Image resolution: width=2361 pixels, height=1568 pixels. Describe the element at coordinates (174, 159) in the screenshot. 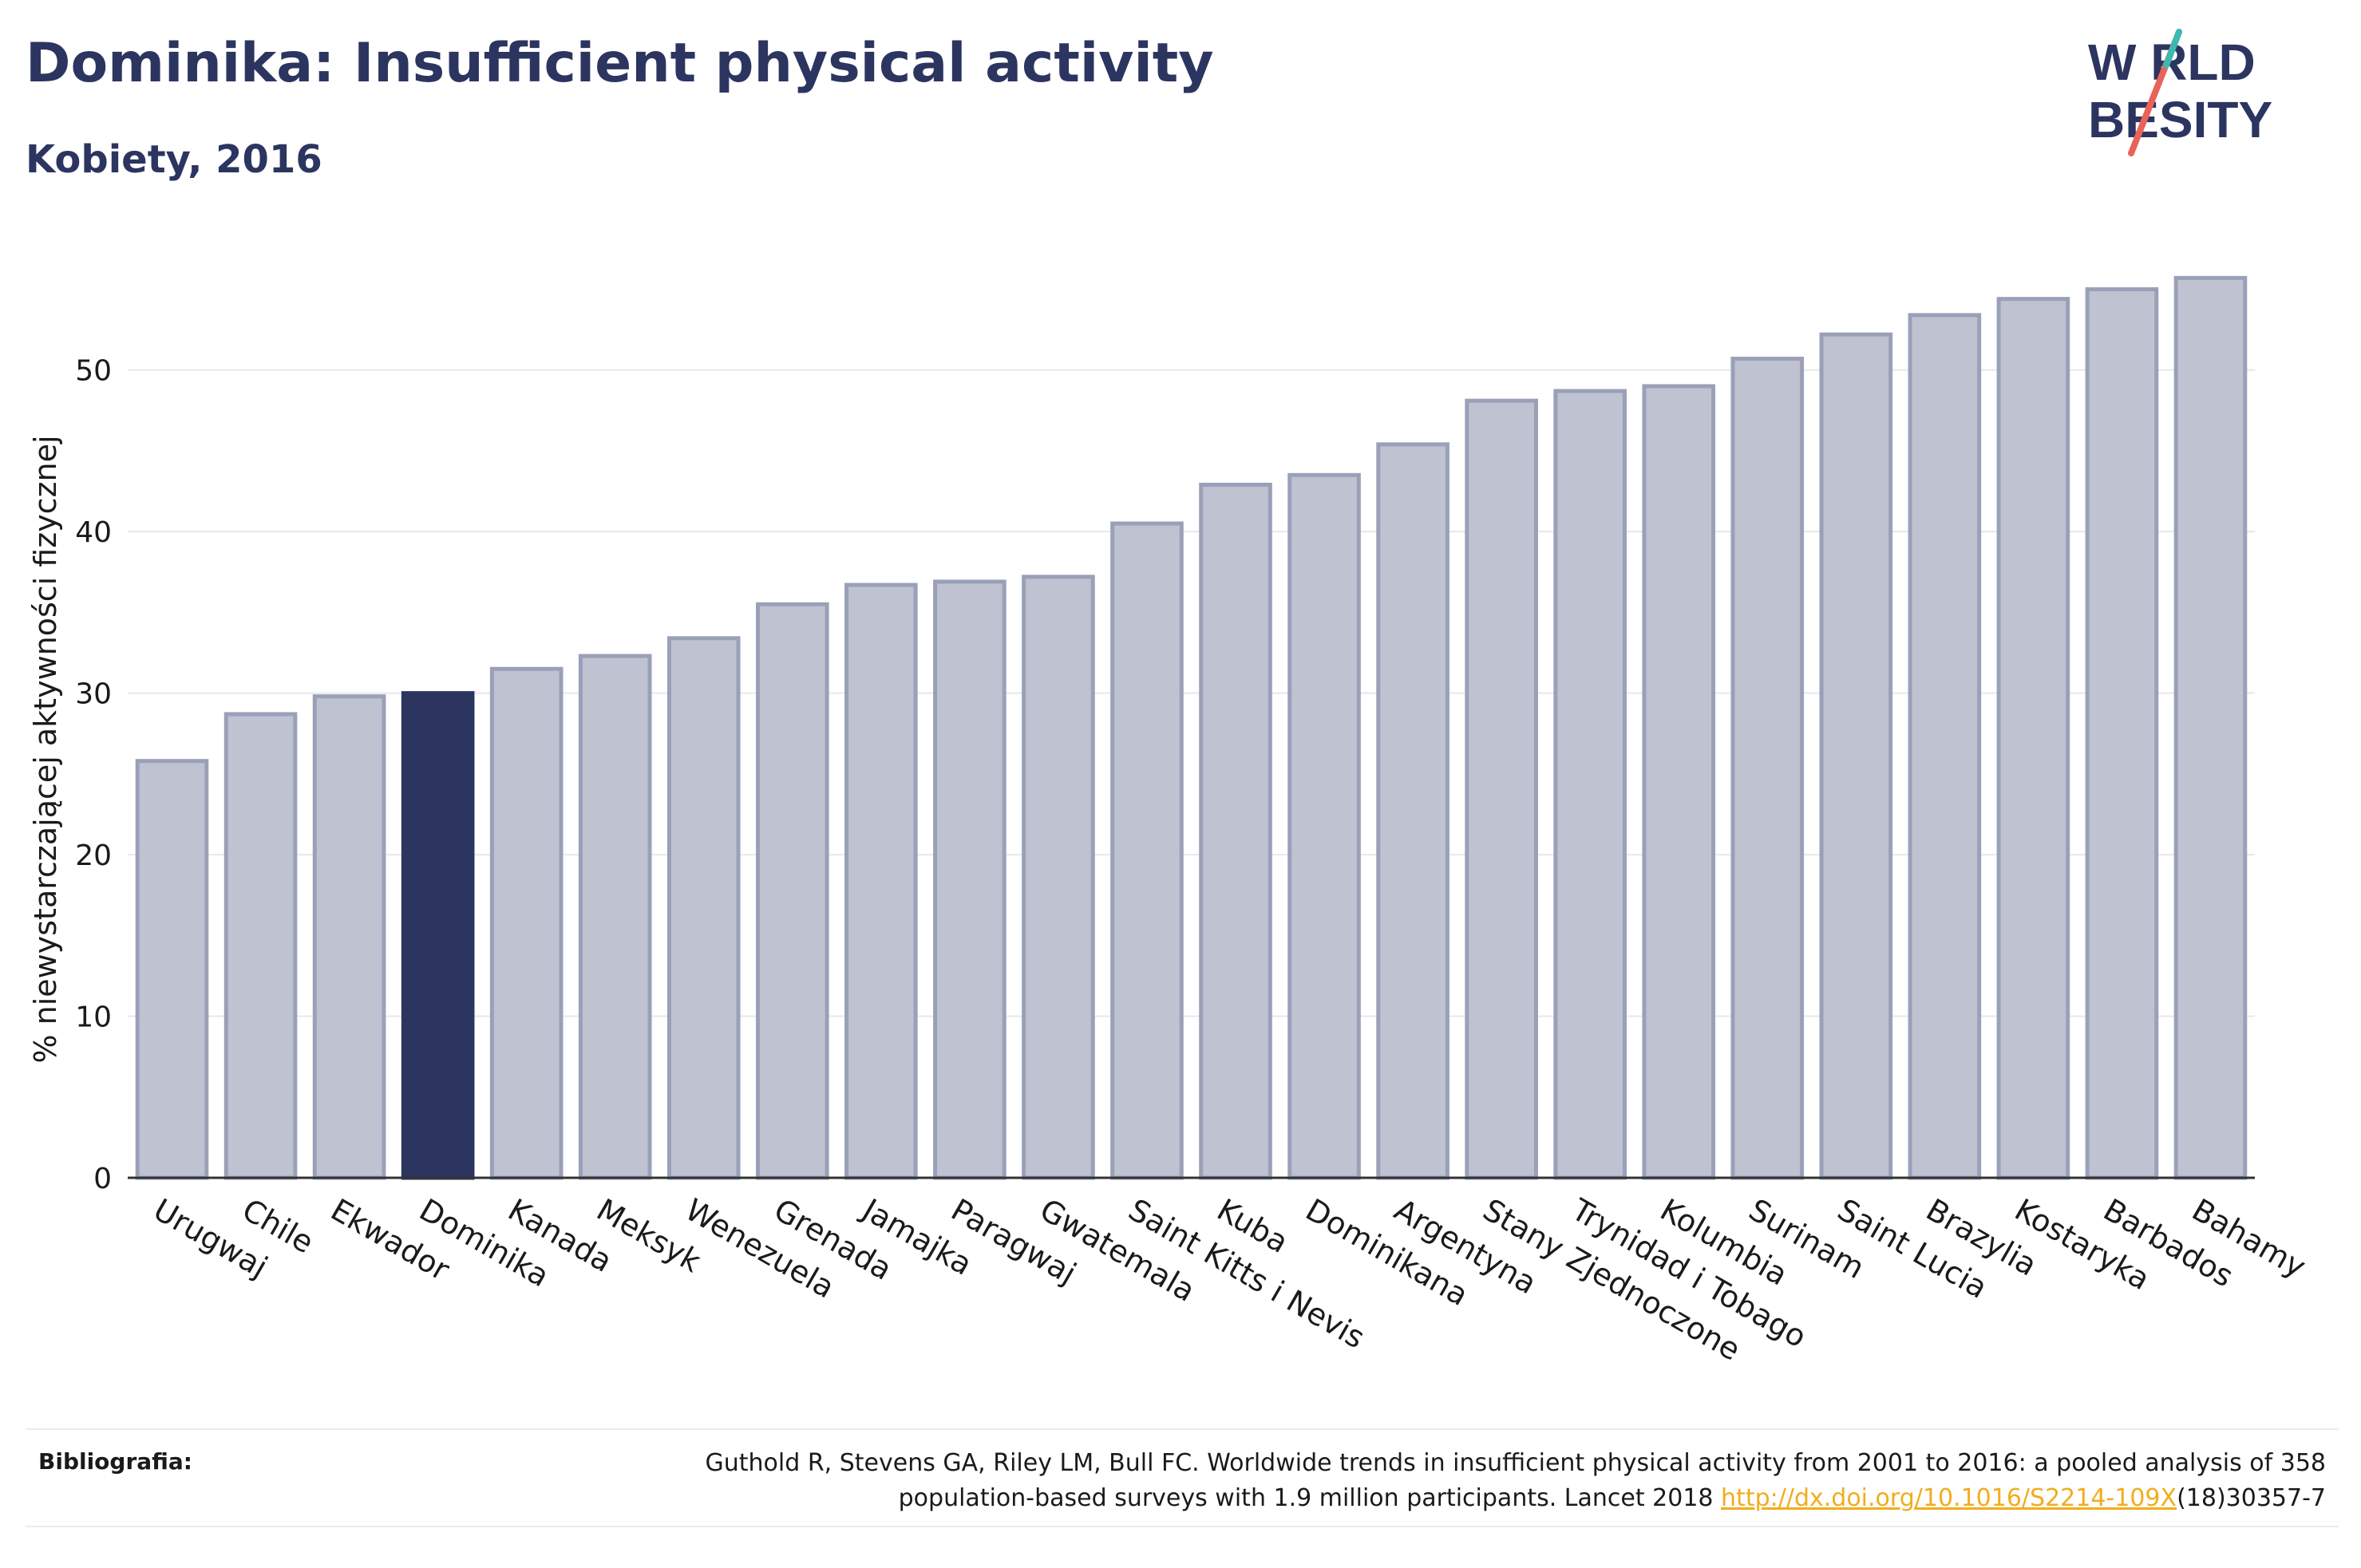

I see `chart-subtitle: Kobiety, 2016` at that location.